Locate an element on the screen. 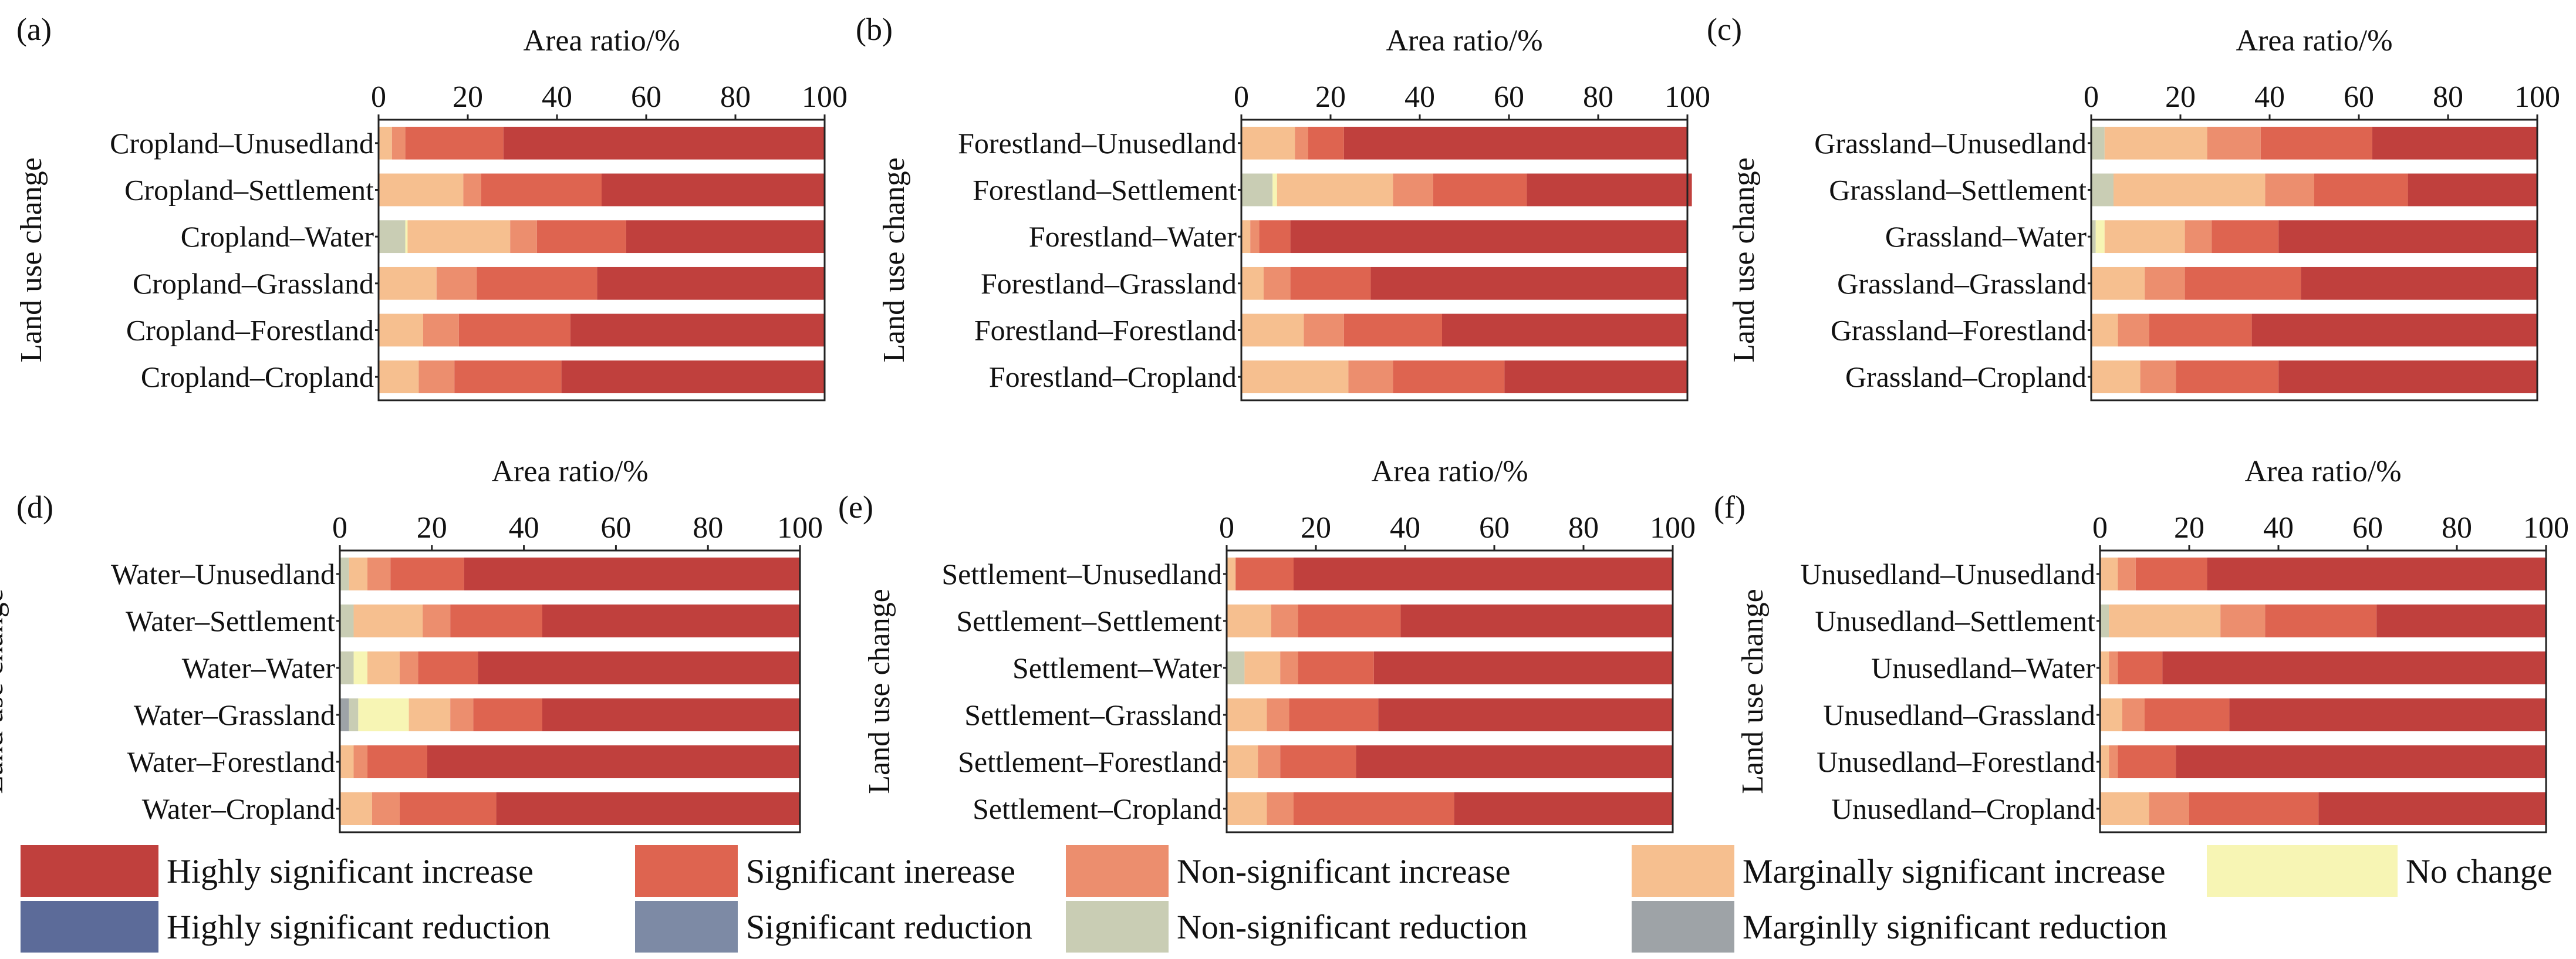 The image size is (2576, 959). legend-item-nsi: Non-significant increase is located at coordinates (1288, 871).